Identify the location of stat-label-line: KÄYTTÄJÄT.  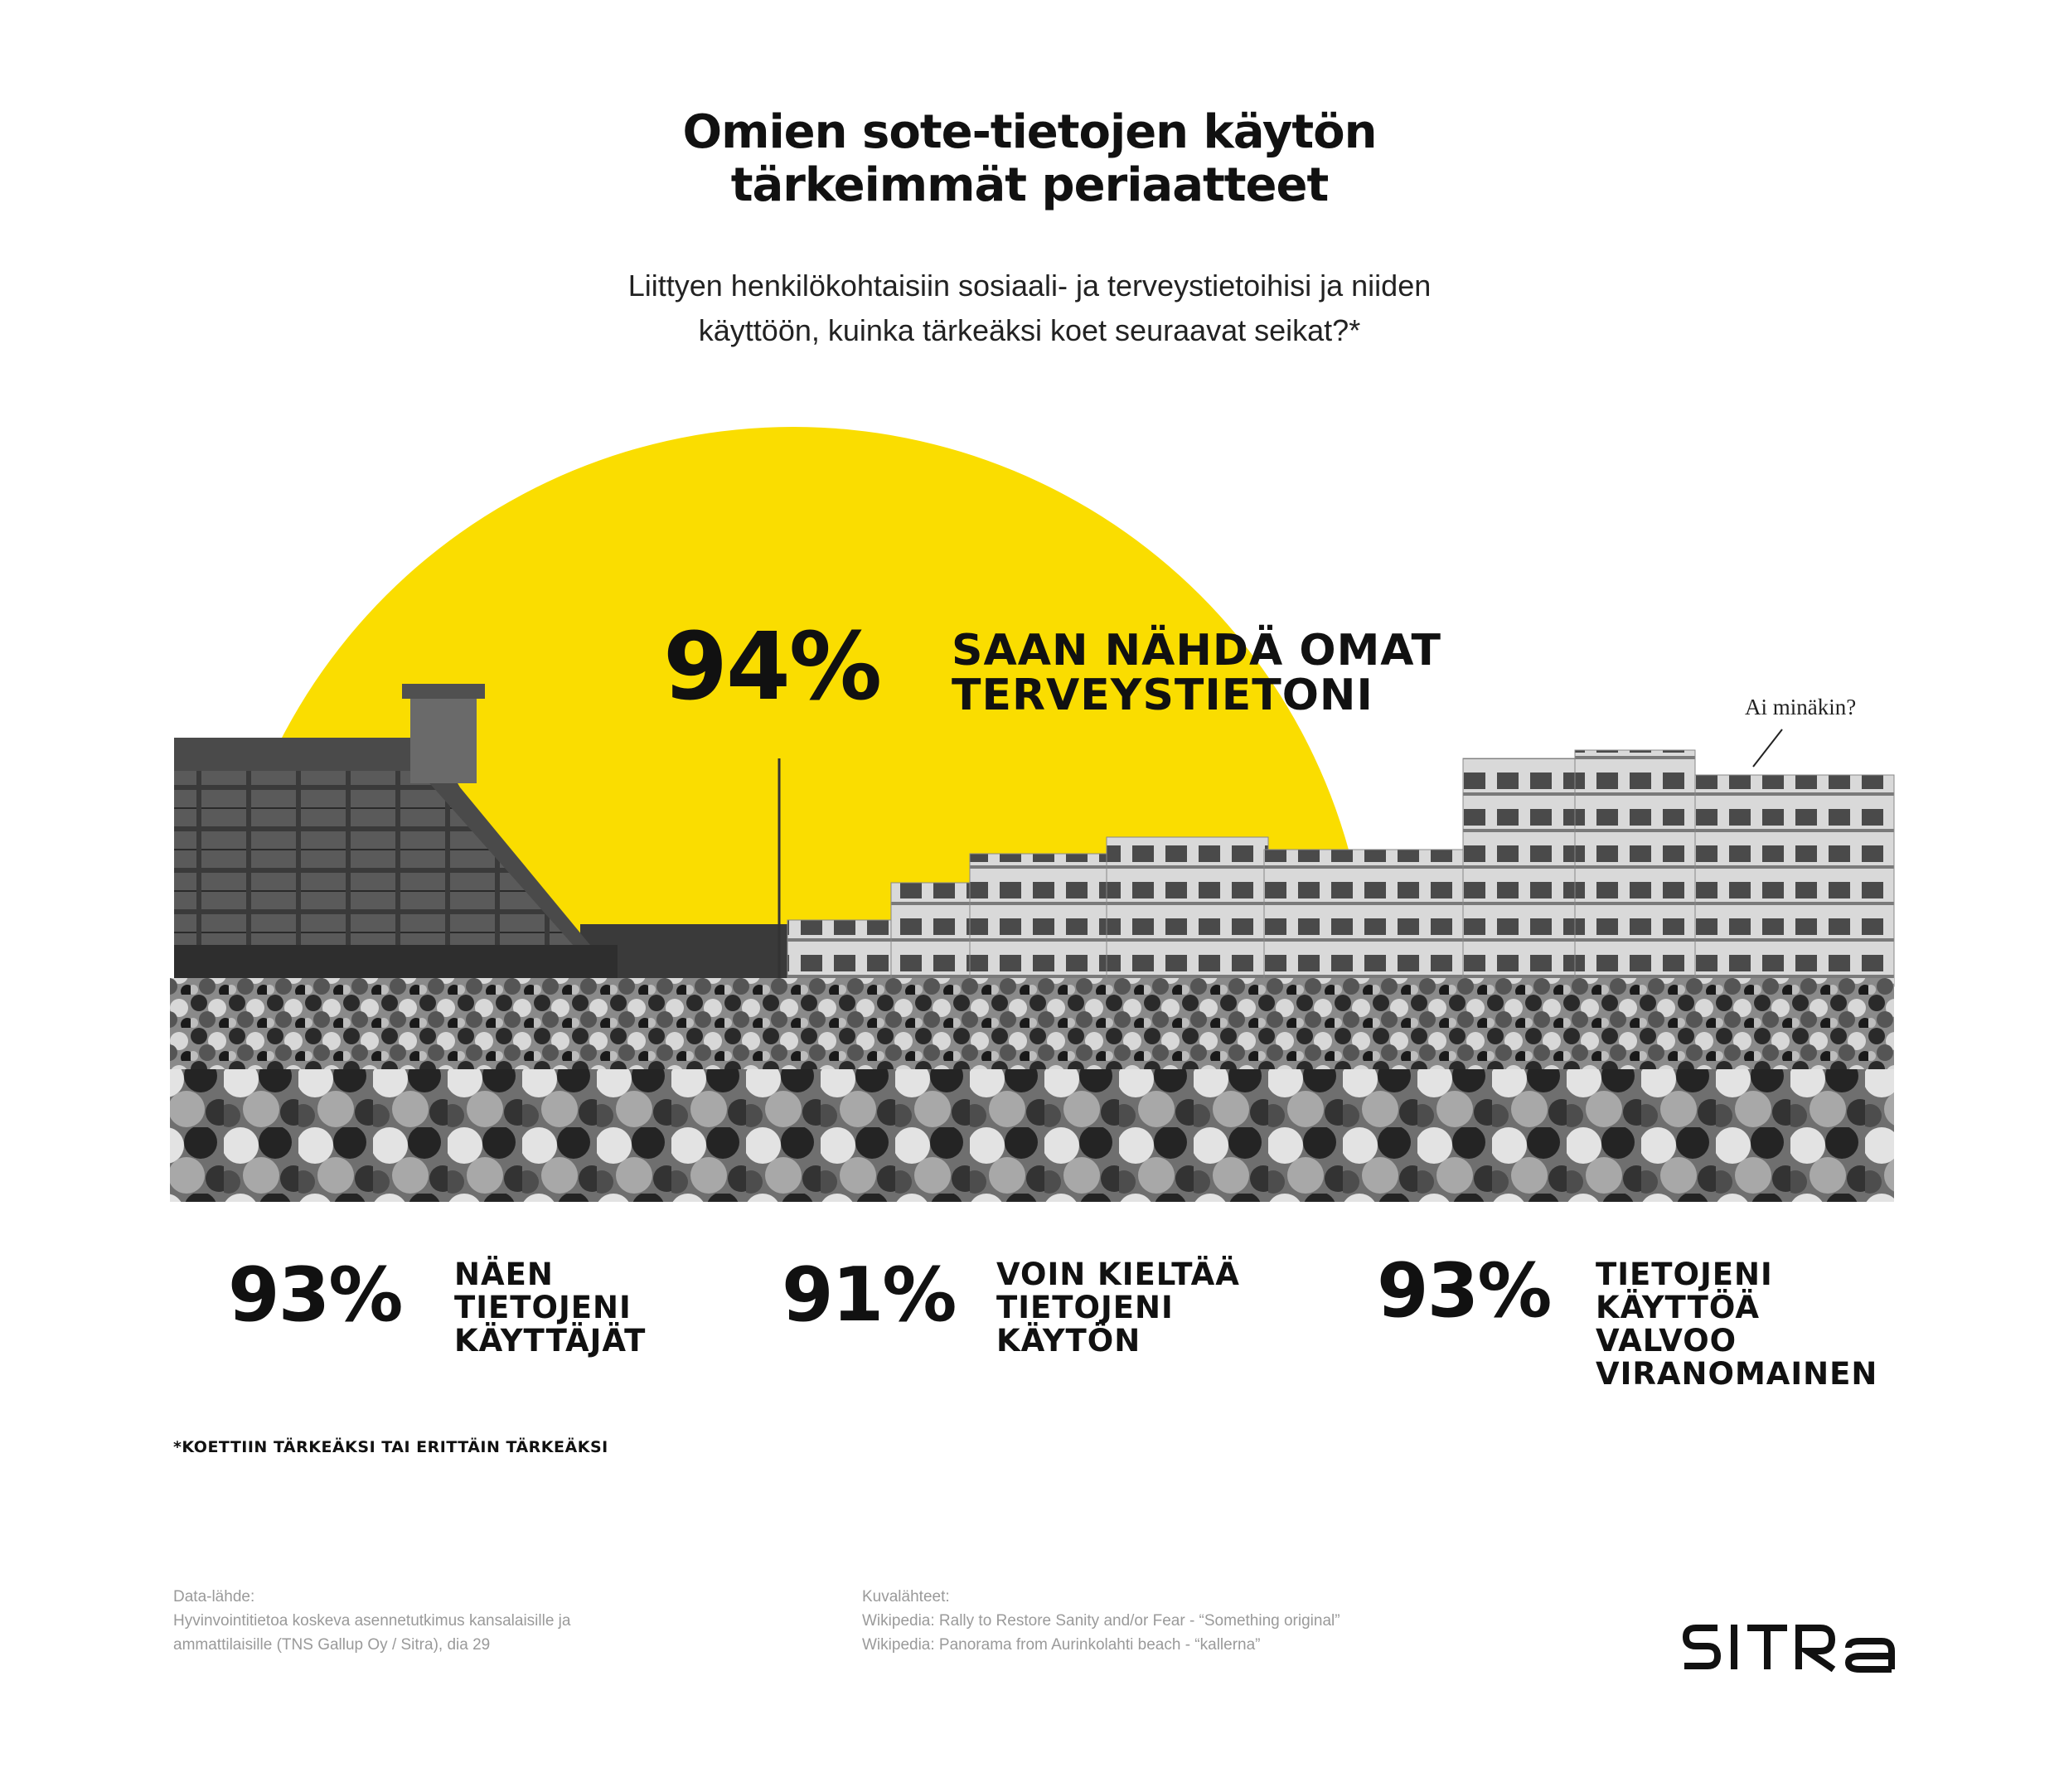
(550, 1341).